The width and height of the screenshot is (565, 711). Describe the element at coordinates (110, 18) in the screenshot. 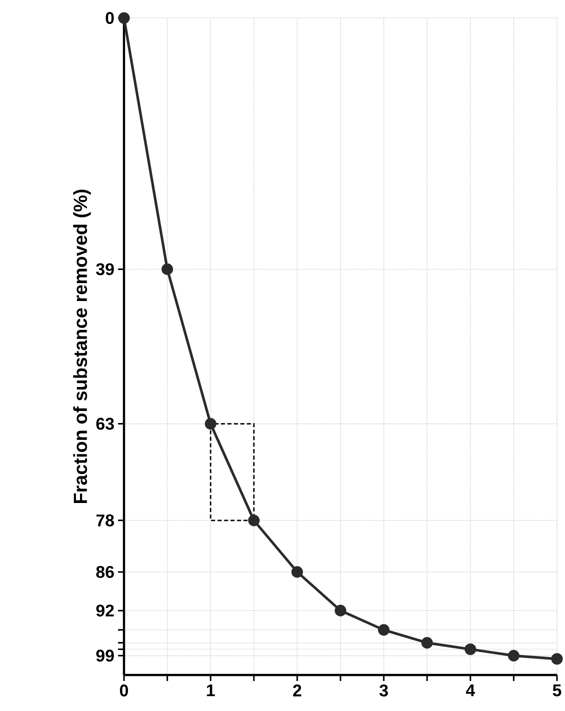

I see `y-tick-label: 0` at that location.